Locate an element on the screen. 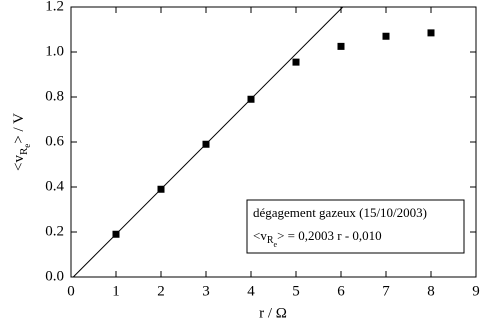  x-tick-label: 4 is located at coordinates (251, 291).